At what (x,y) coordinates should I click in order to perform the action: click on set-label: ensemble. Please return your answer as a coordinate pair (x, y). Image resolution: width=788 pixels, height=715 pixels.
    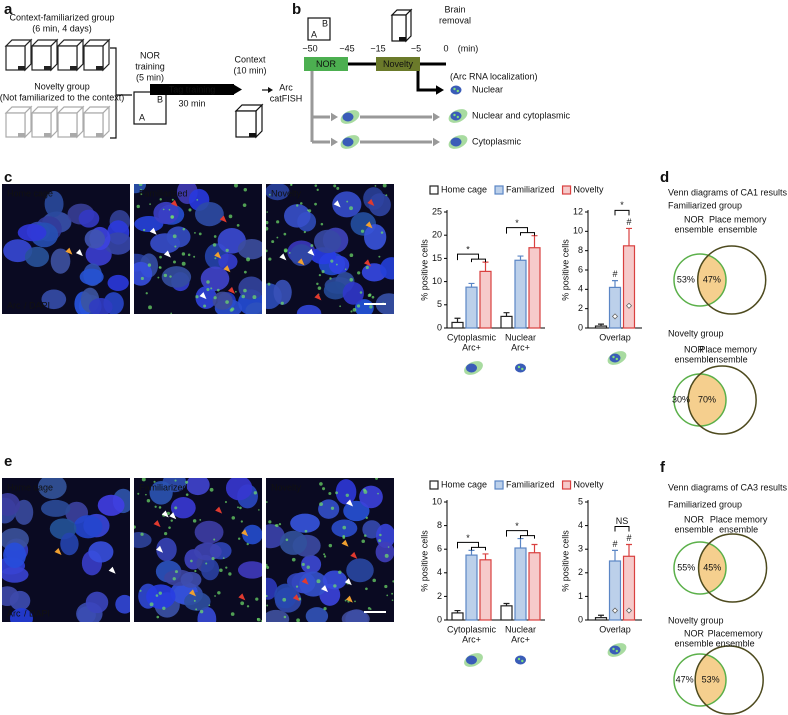
    Looking at the image, I should click on (737, 229).